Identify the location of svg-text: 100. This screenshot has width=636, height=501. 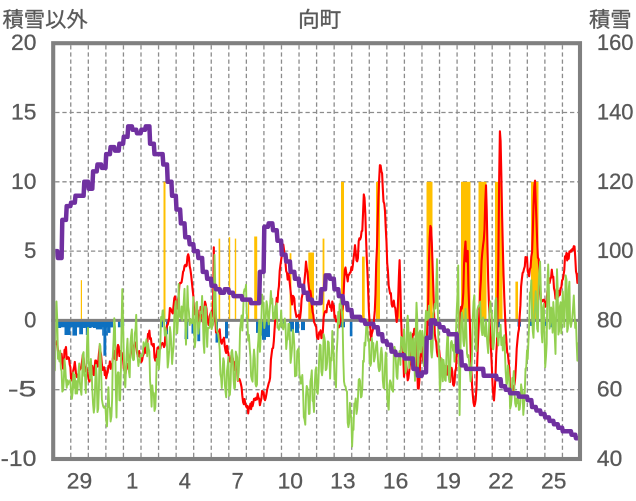
(615, 250).